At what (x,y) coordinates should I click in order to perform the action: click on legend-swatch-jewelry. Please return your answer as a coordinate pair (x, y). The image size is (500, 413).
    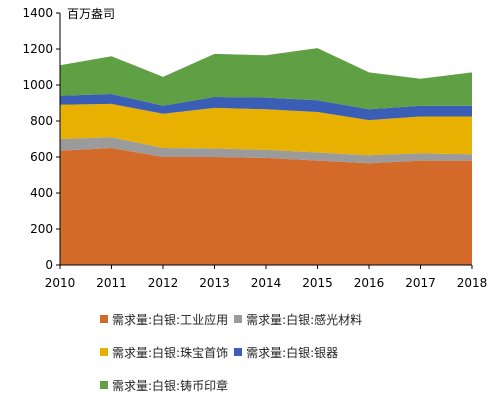
    Looking at the image, I should click on (104, 352).